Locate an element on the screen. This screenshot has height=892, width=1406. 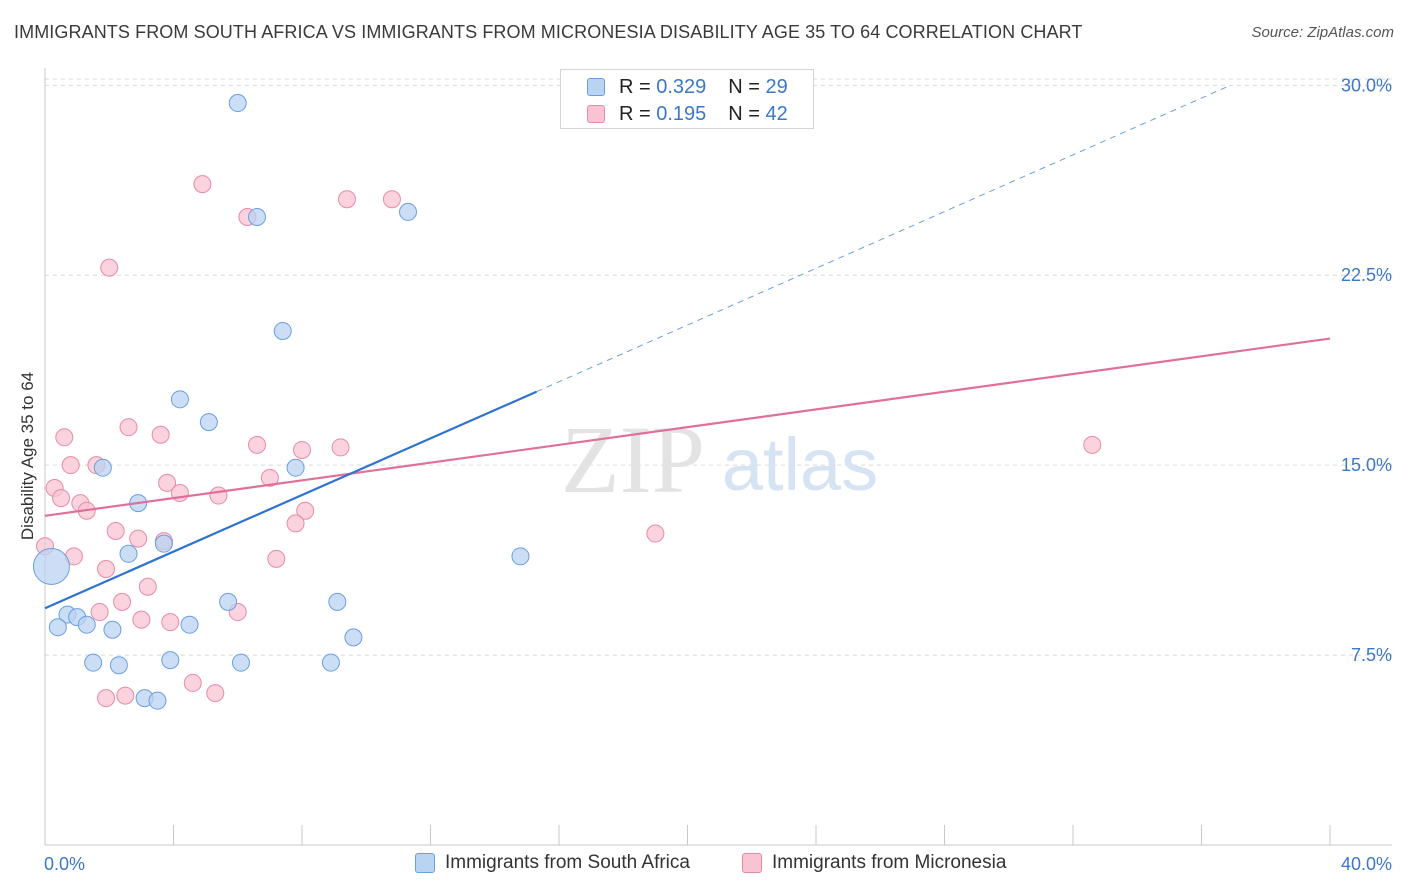
legend-row-micronesia: R = 0.195 N = 42 is located at coordinates (687, 114).